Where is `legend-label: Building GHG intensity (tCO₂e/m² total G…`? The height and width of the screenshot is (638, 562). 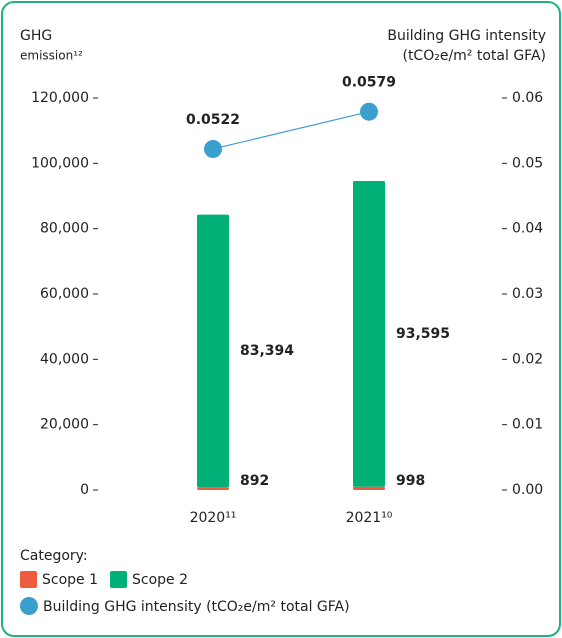
legend-label: Building GHG intensity (tCO₂e/m² total G… is located at coordinates (196, 607).